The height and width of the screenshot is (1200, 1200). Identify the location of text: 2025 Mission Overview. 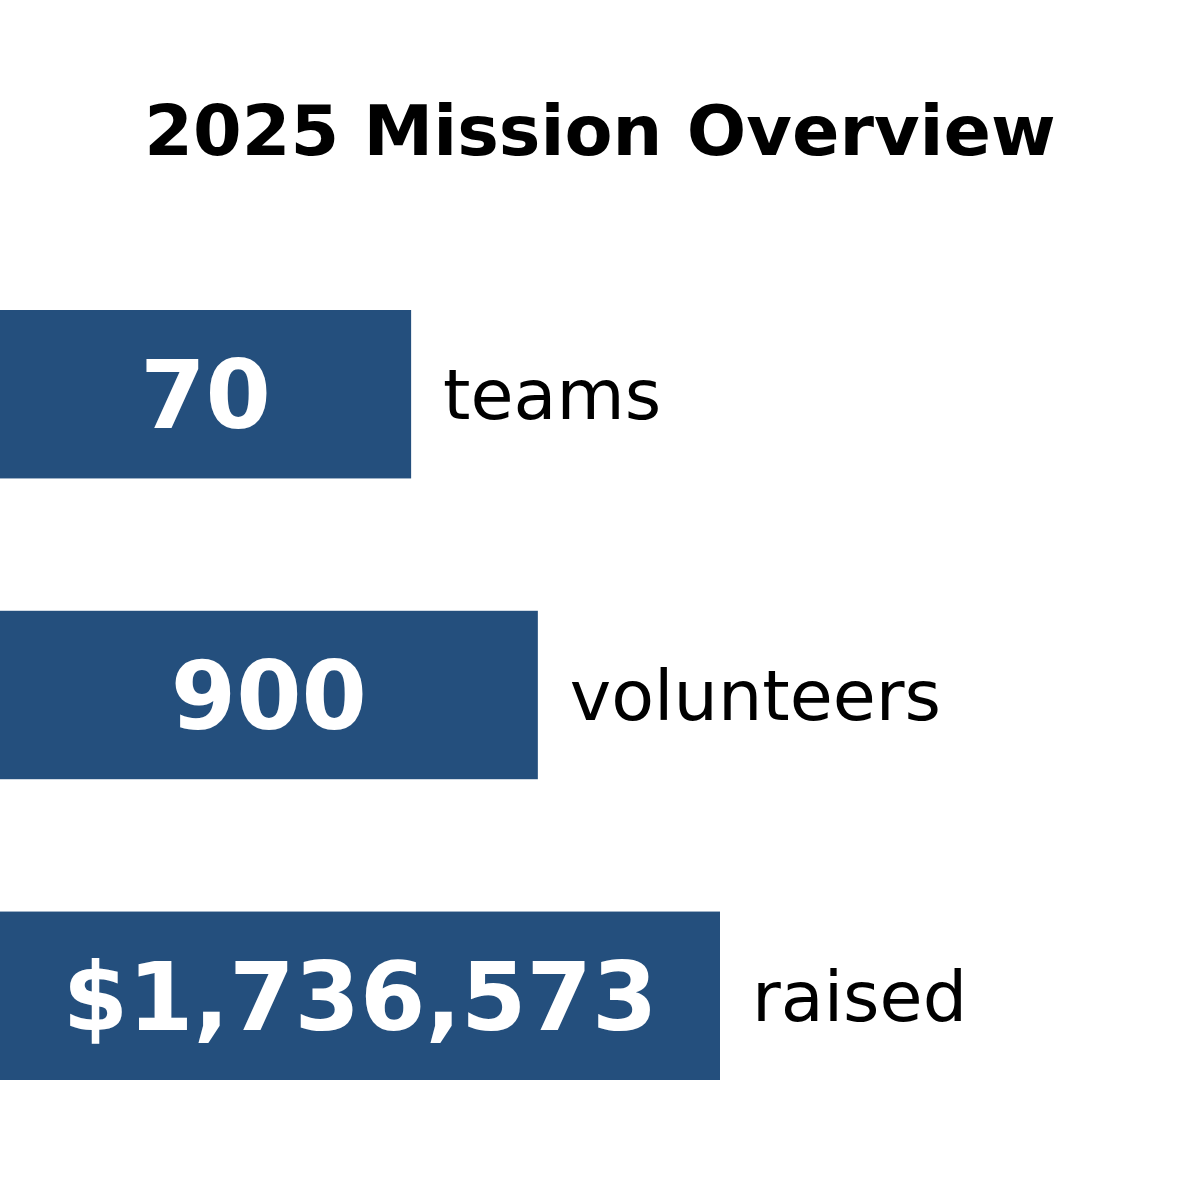
(600, 131).